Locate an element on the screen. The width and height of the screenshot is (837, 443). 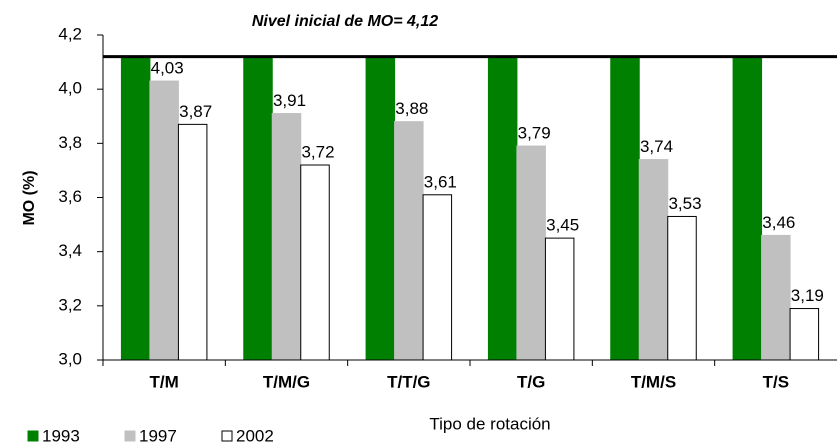
value-label: 3,61 is located at coordinates (440, 181).